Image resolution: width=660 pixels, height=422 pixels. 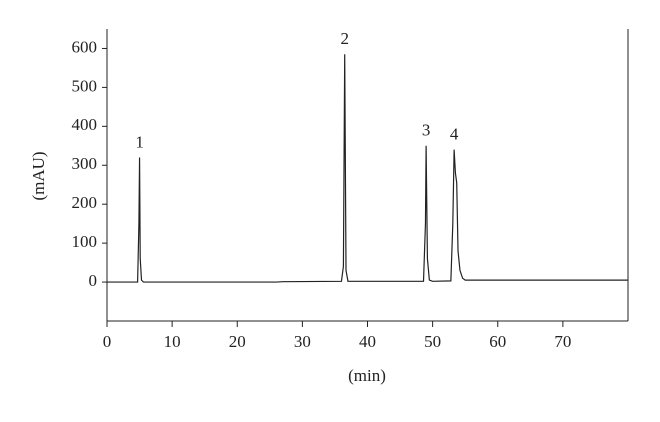 I want to click on x-tick-label: 70, so click(x=562, y=341).